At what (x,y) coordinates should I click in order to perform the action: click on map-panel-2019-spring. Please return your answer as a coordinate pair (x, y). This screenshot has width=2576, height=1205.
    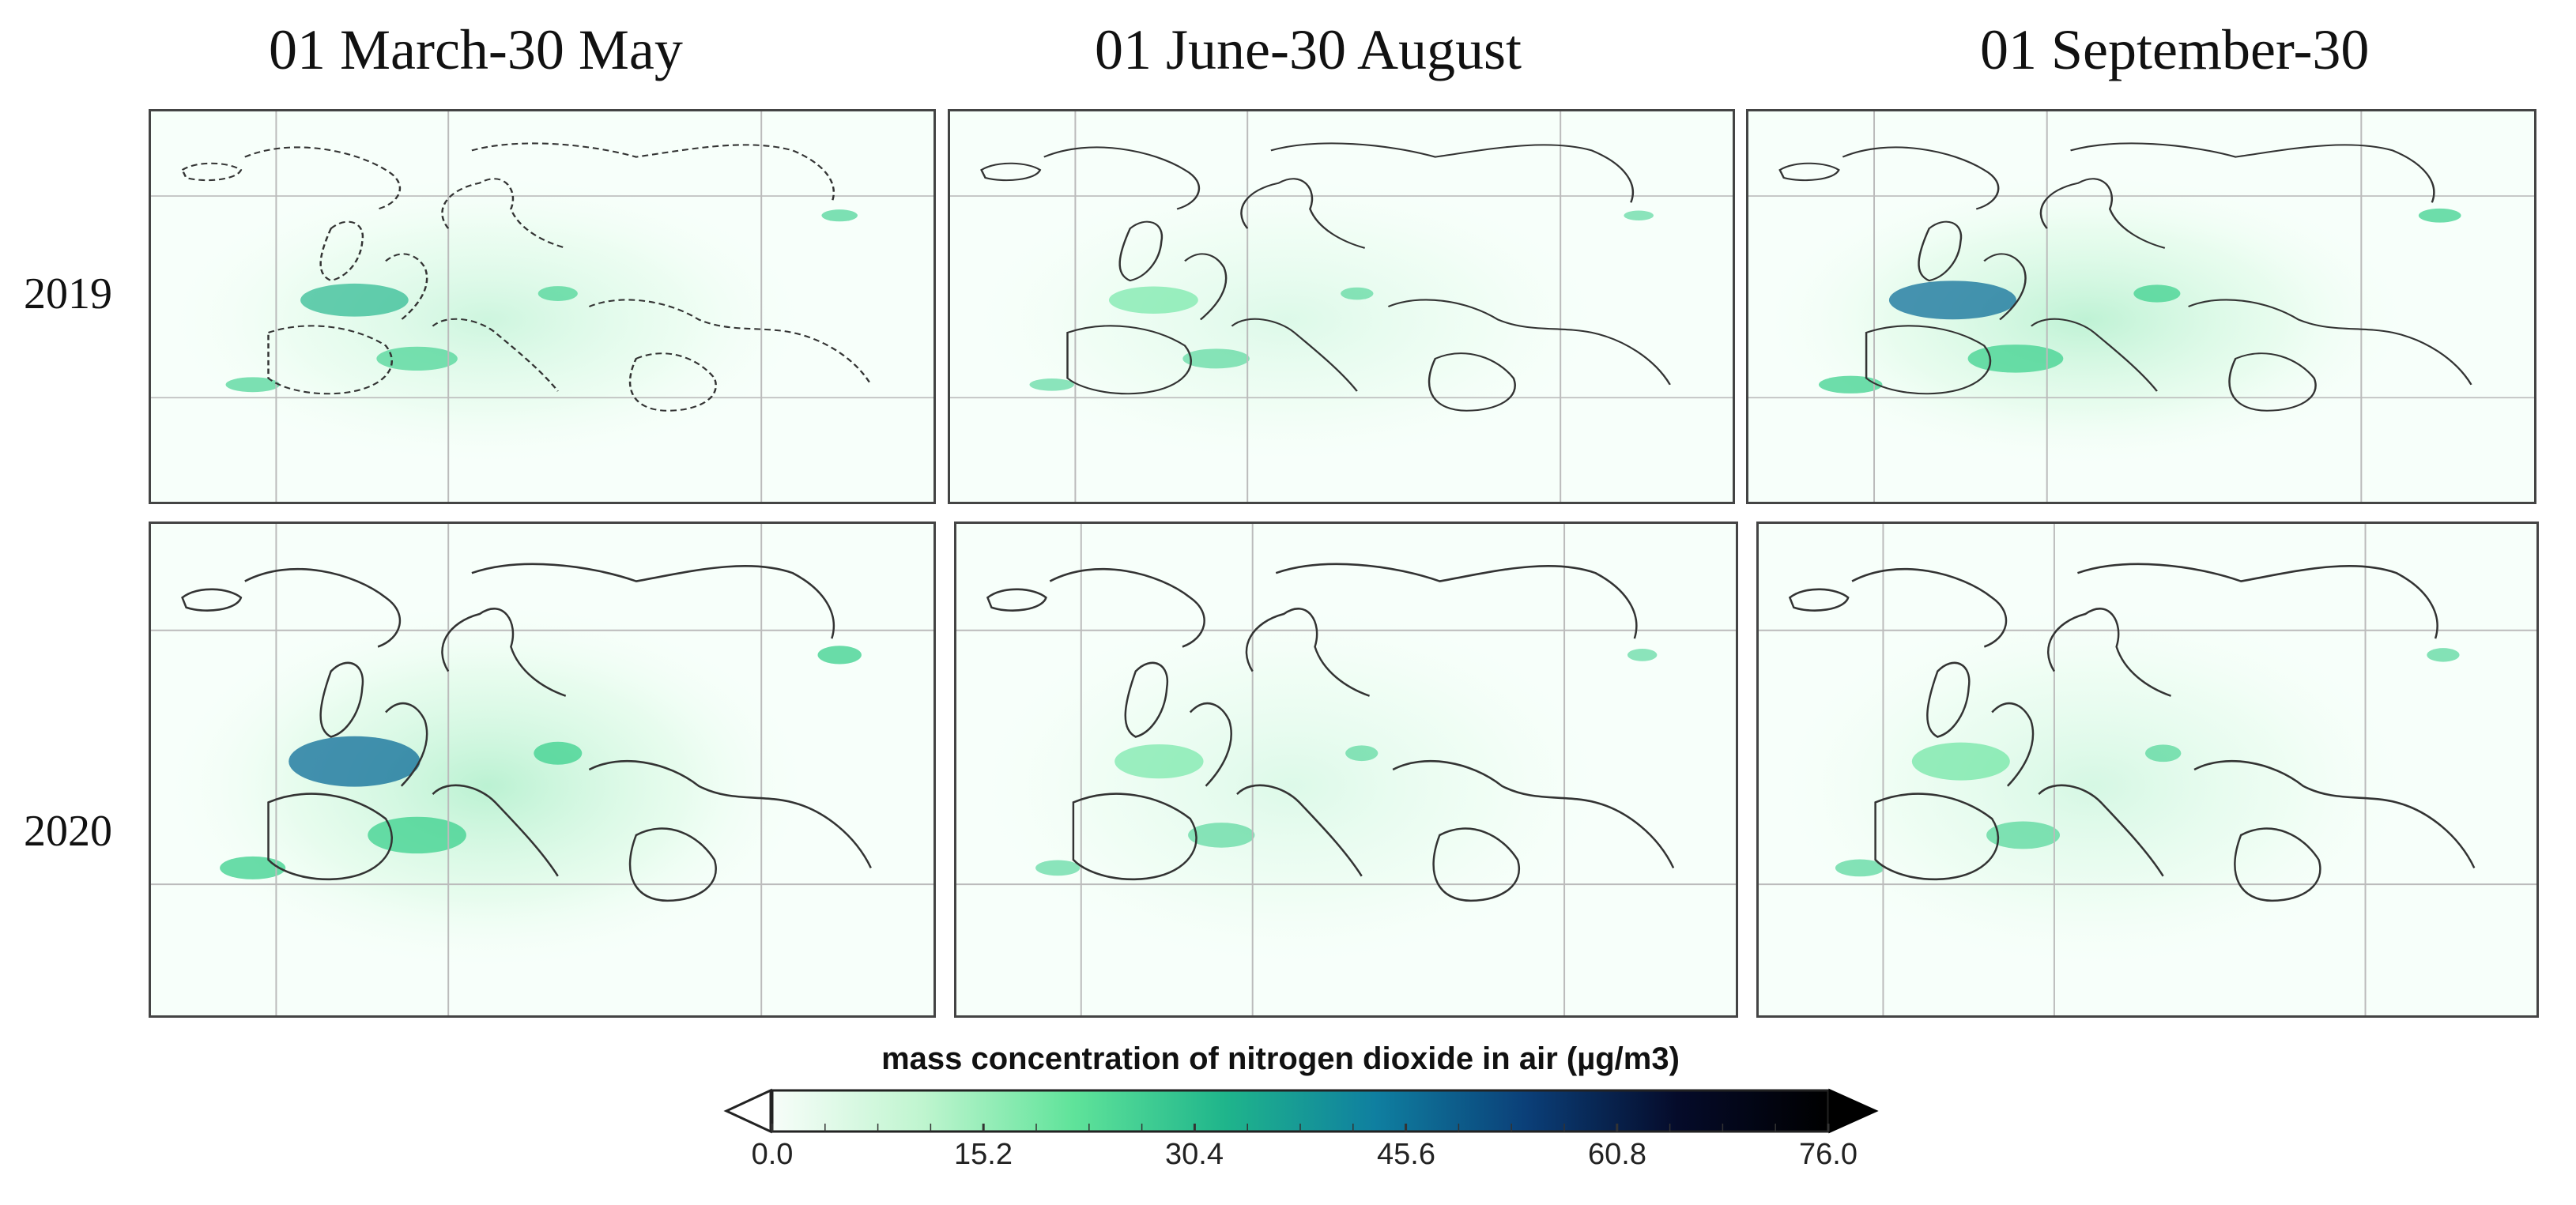
    Looking at the image, I should click on (542, 306).